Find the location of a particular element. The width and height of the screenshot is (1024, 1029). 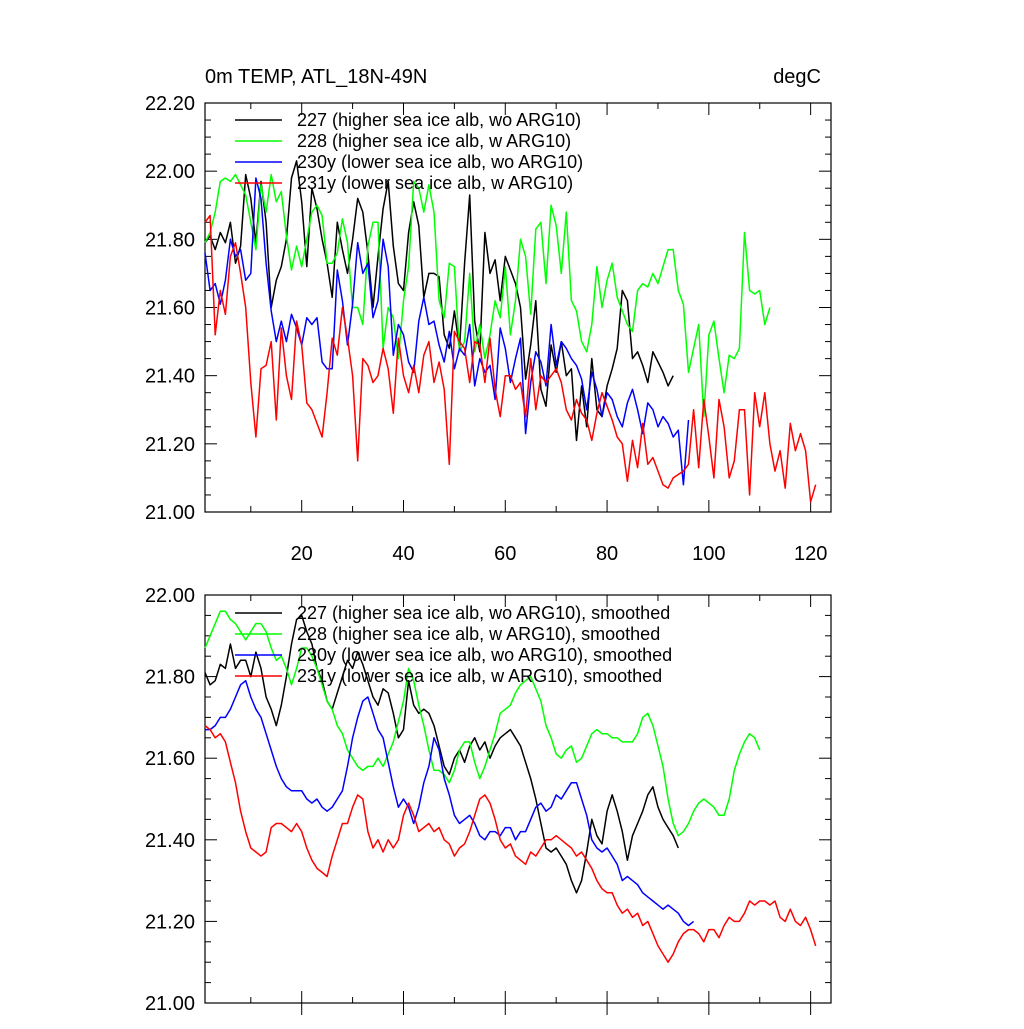

top-units-label: degC is located at coordinates (797, 77).